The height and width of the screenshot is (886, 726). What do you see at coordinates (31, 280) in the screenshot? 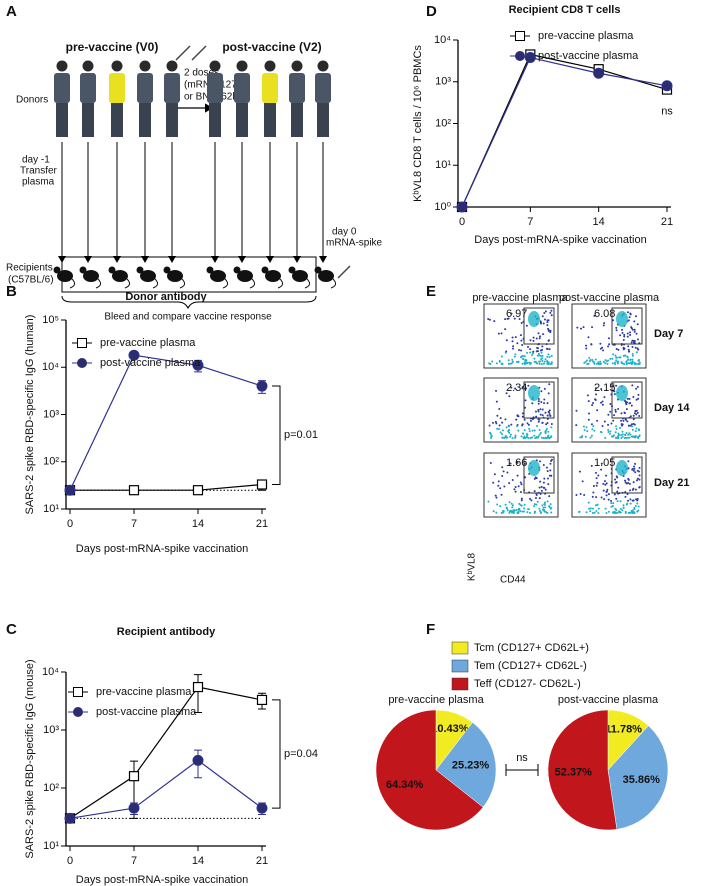
I see `row-label: (C57BL/6)` at bounding box center [31, 280].